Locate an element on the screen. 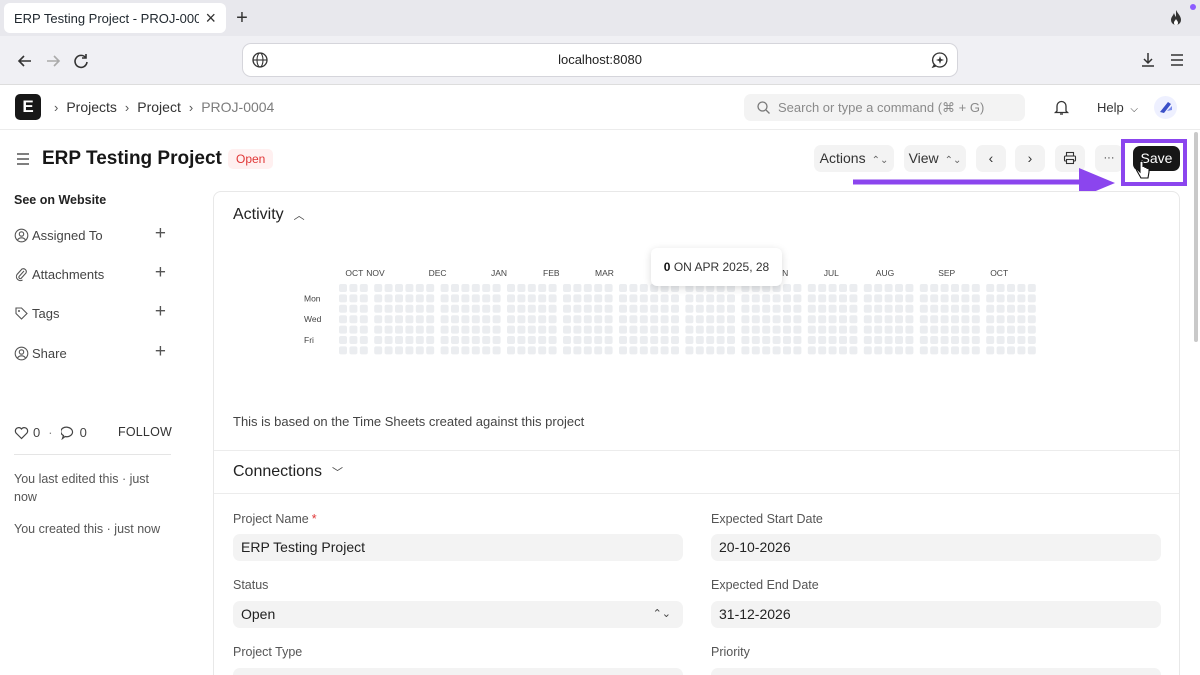 This screenshot has width=1200, height=675. forward-arrow-icon is located at coordinates (53, 61).